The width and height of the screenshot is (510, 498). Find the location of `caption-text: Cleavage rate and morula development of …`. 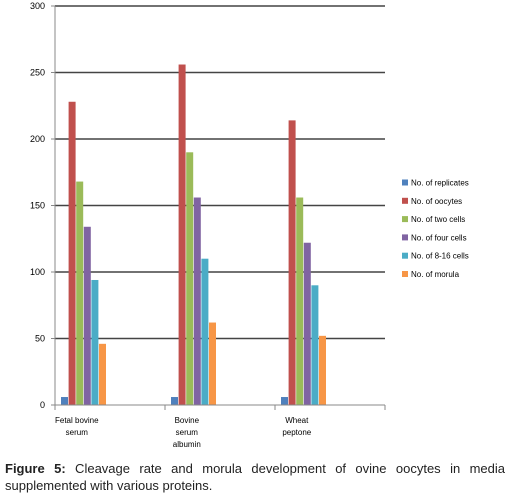

caption-text: Cleavage rate and morula development of … is located at coordinates (255, 477).